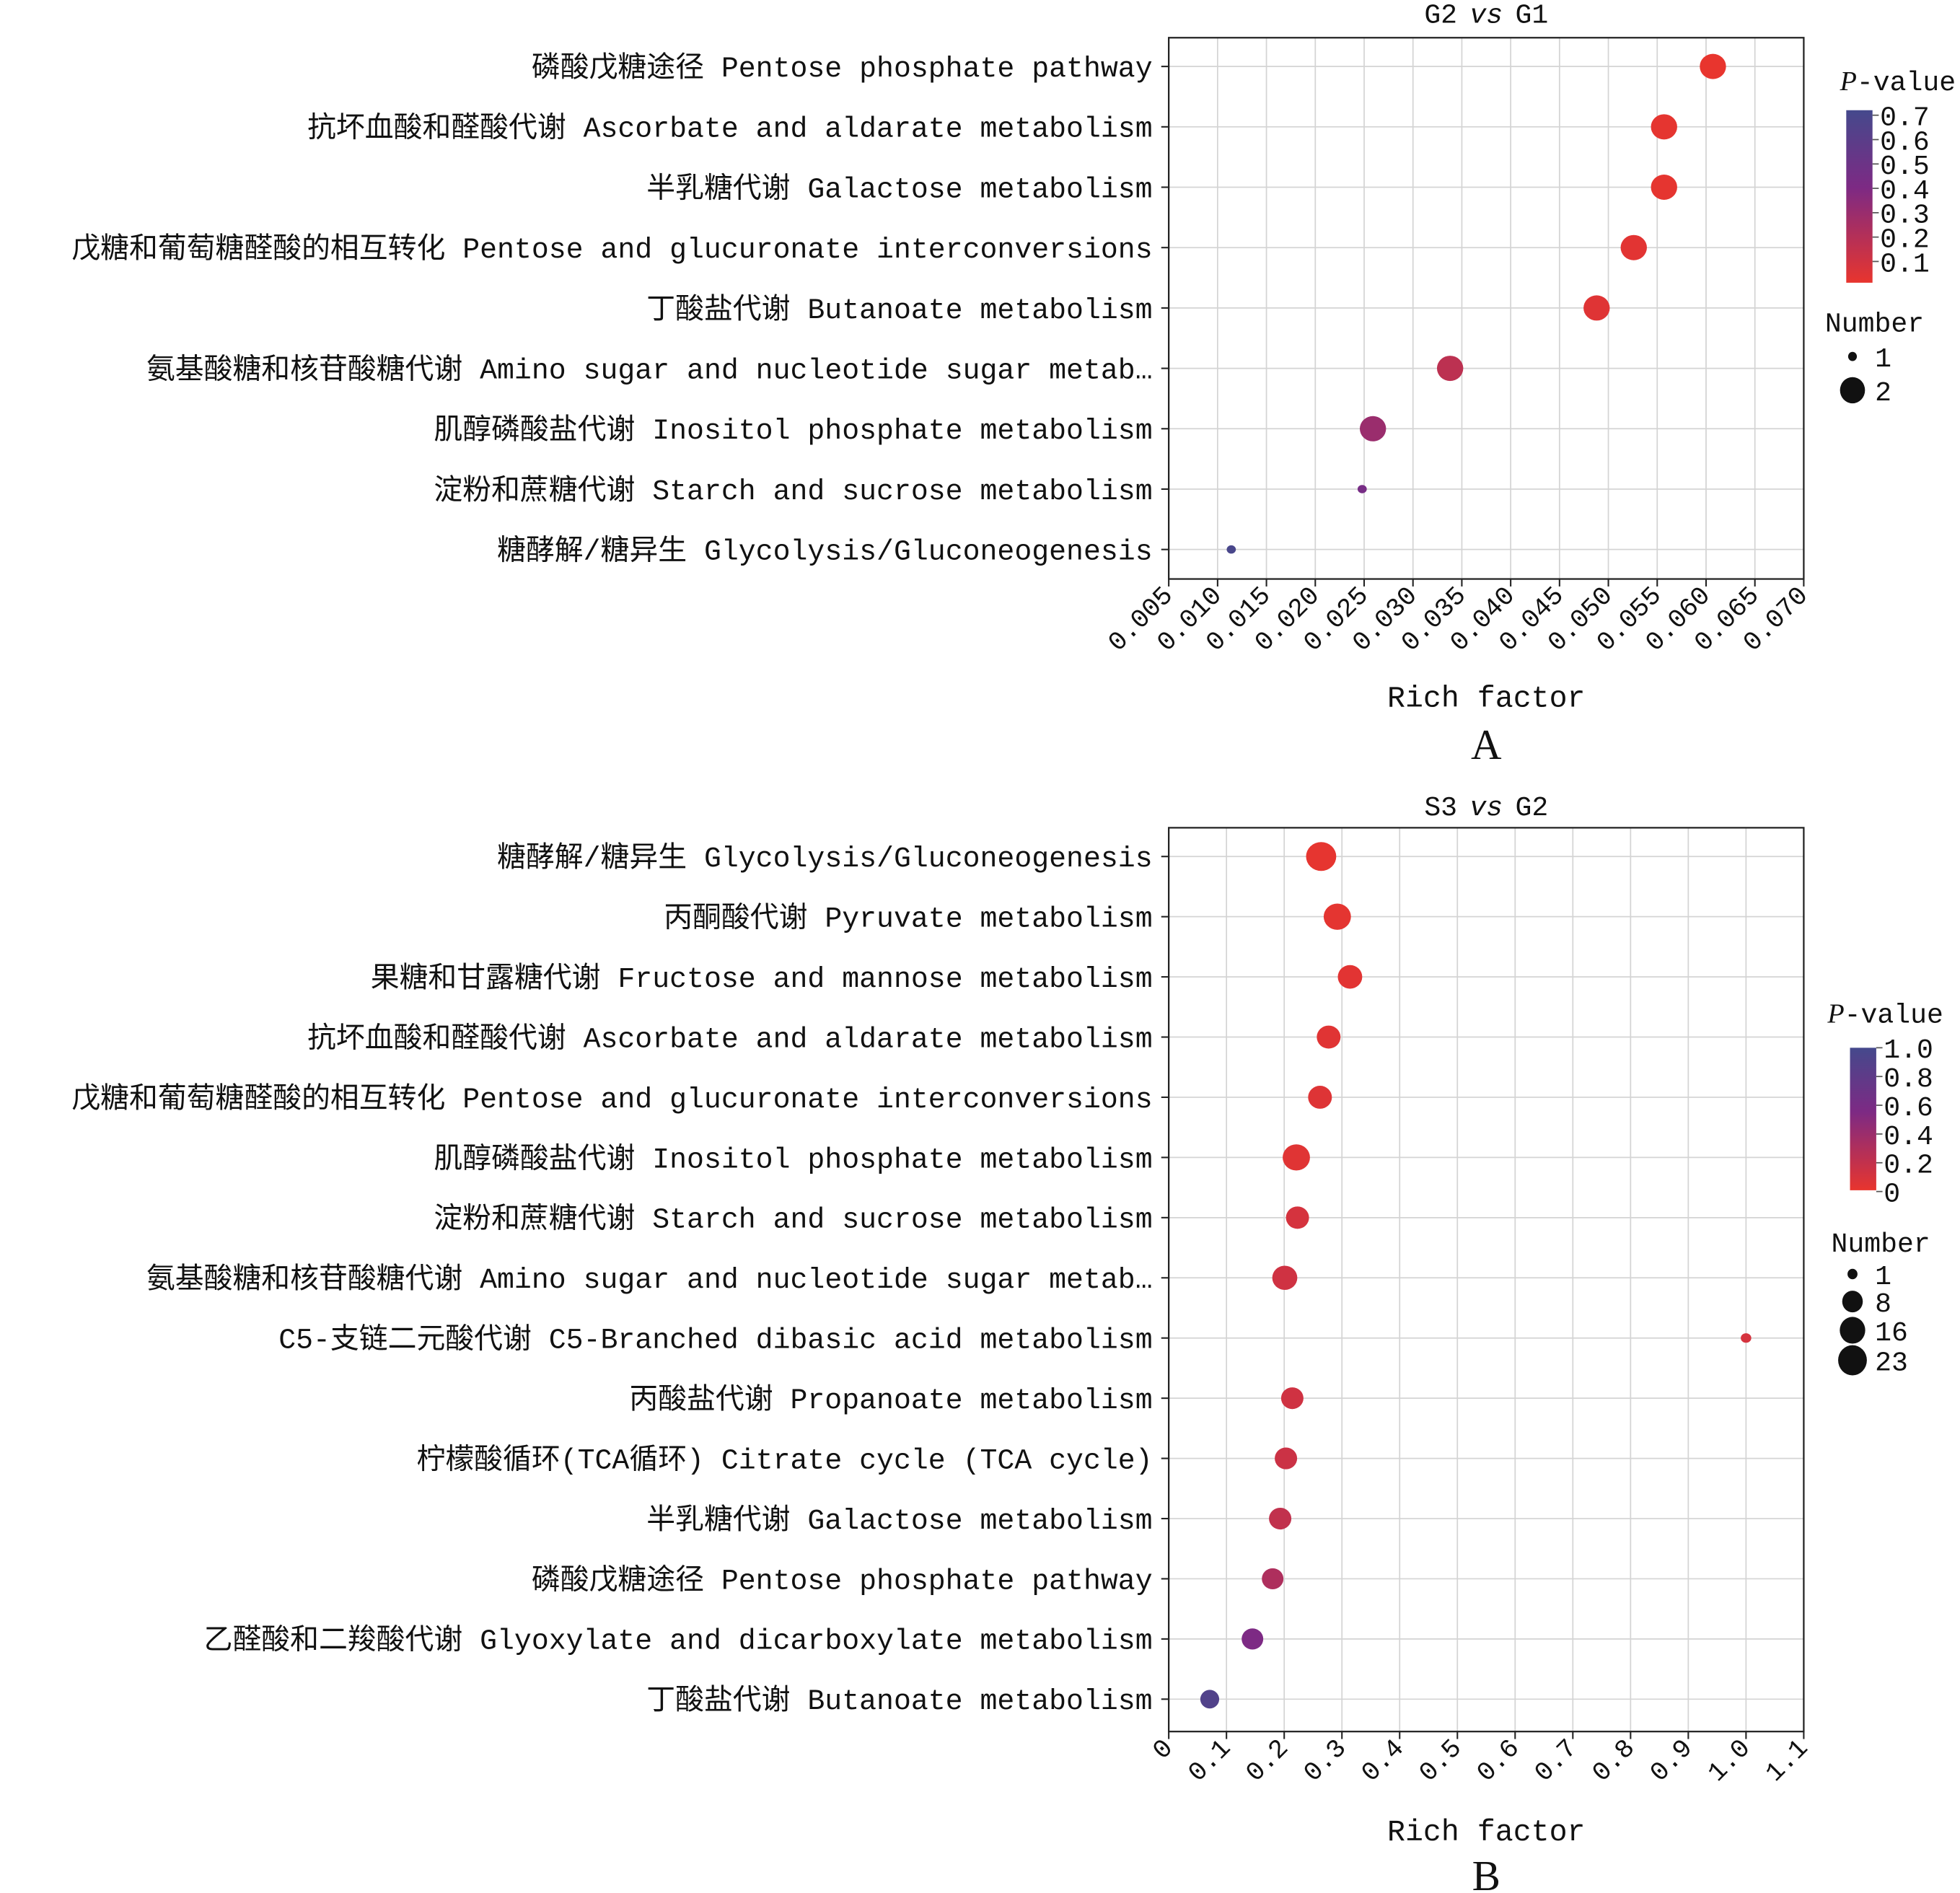 The height and width of the screenshot is (1893, 1960). Describe the element at coordinates (784, 1461) in the screenshot. I see `y-tick-label: 柠檬酸循环(TCA循环) Citrate cycle (TCA cycle)` at that location.